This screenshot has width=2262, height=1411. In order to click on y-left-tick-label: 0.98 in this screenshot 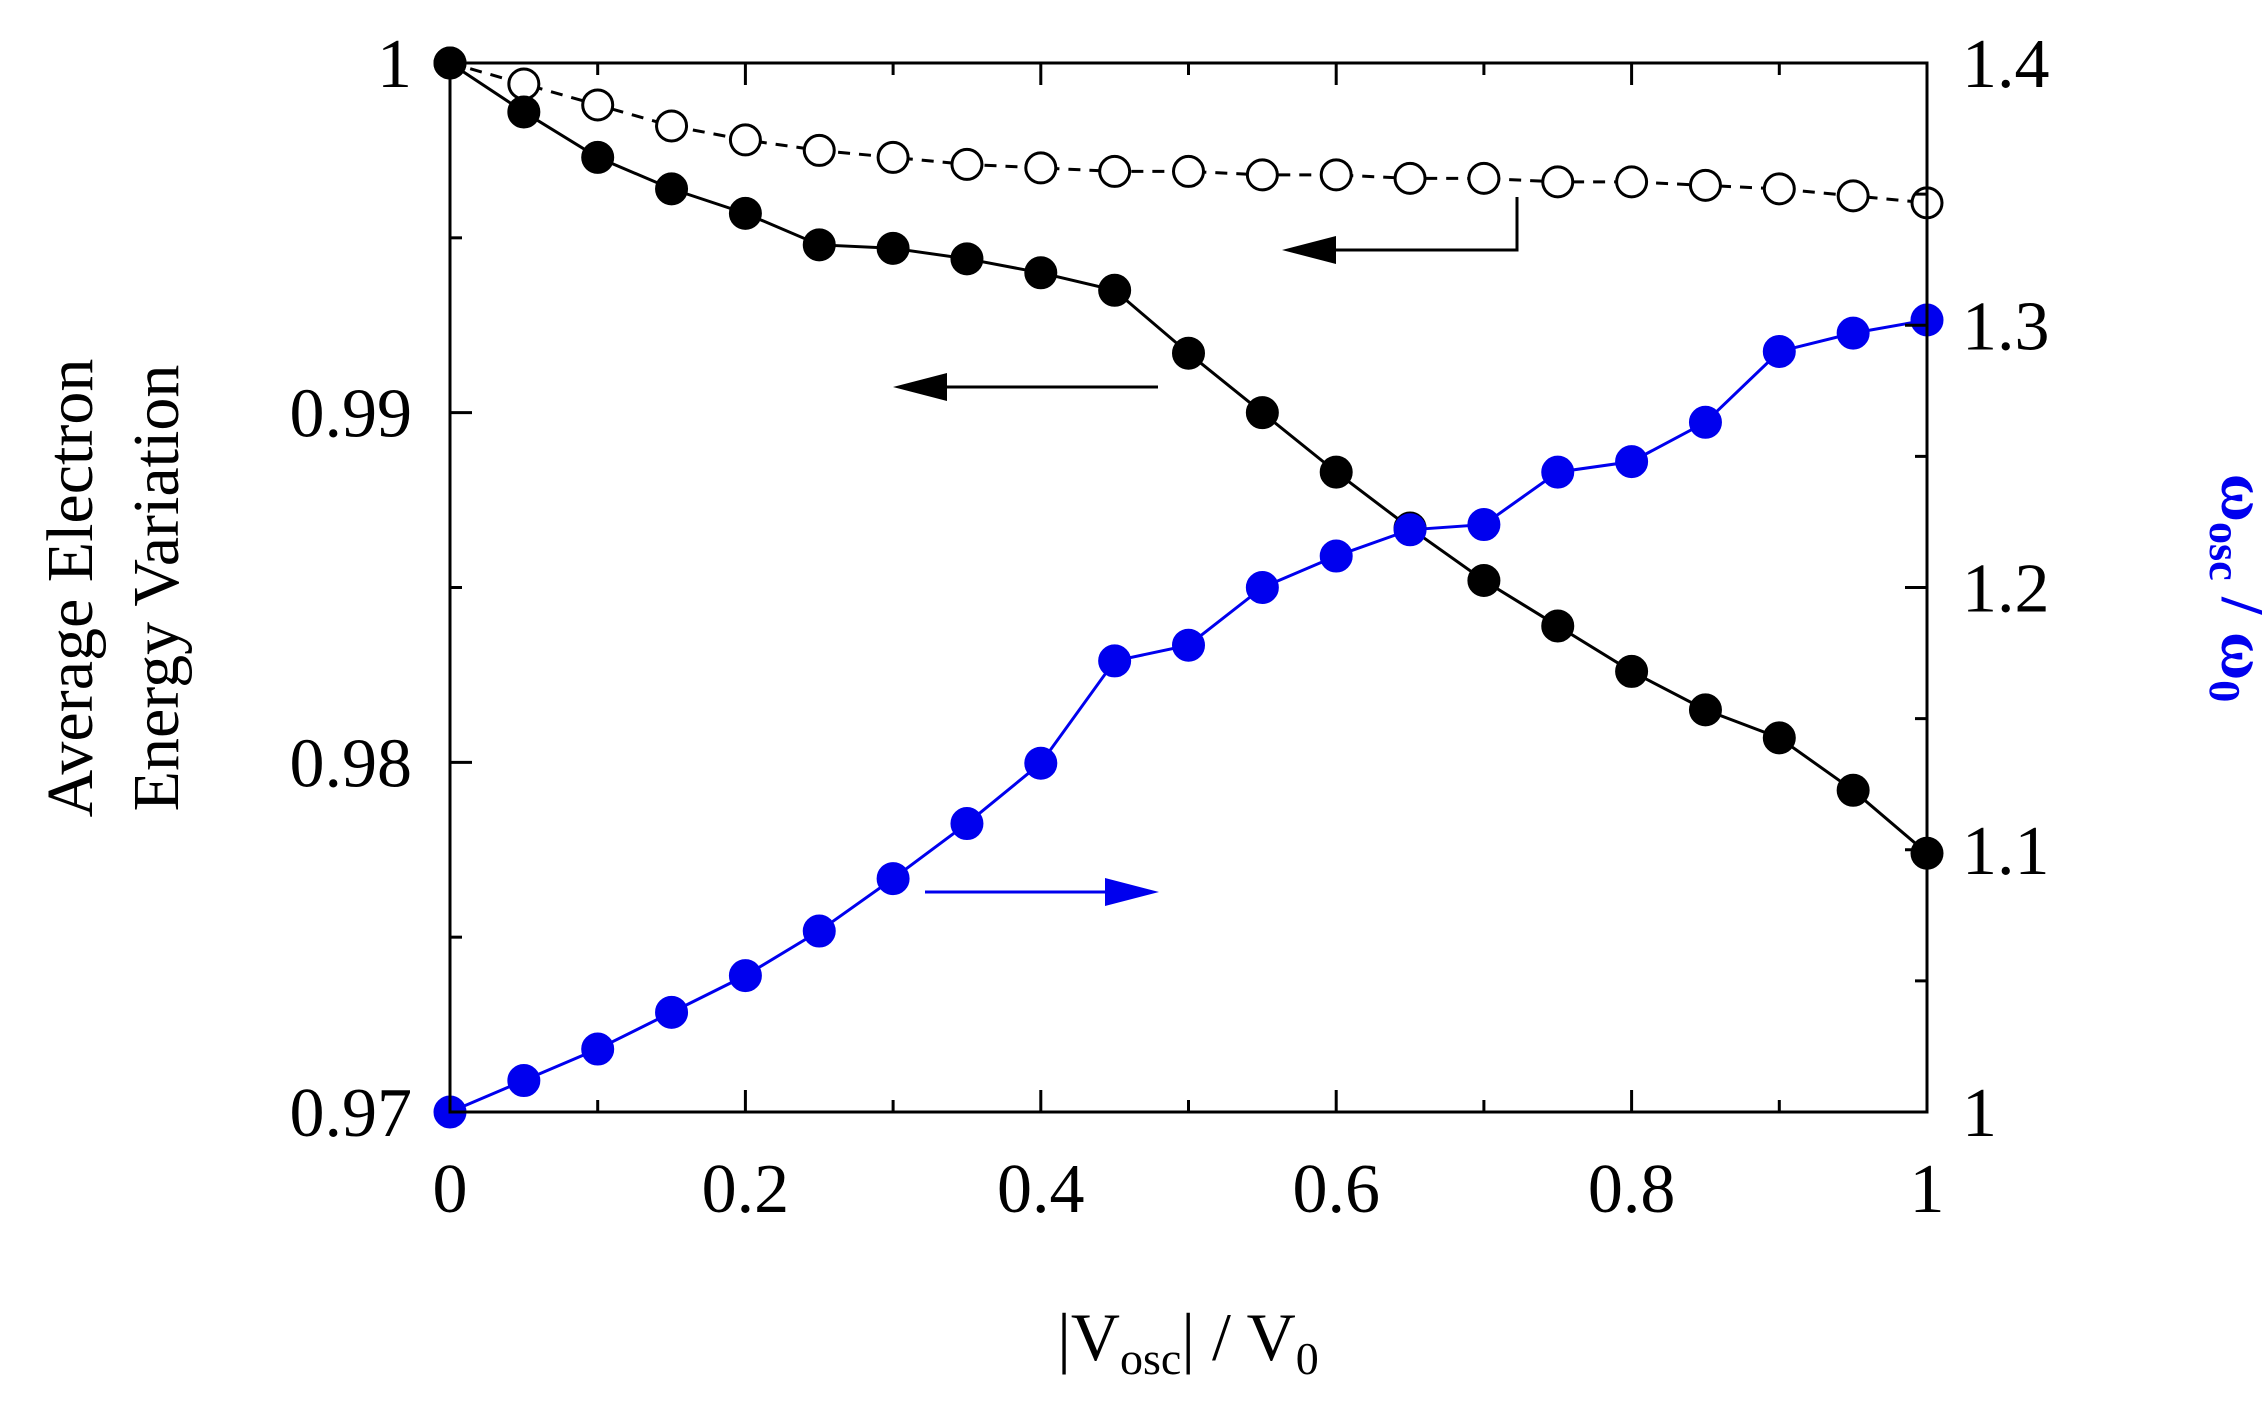, I will do `click(351, 763)`.